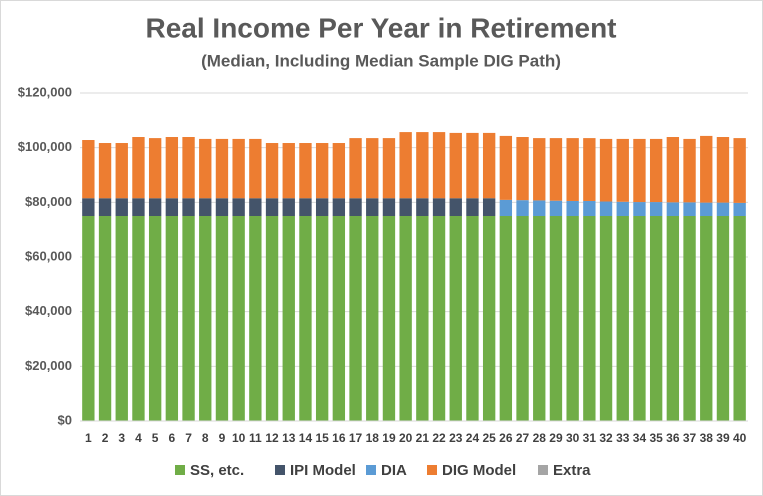 This screenshot has height=496, width=763. I want to click on x-tick-label: 14, so click(306, 438).